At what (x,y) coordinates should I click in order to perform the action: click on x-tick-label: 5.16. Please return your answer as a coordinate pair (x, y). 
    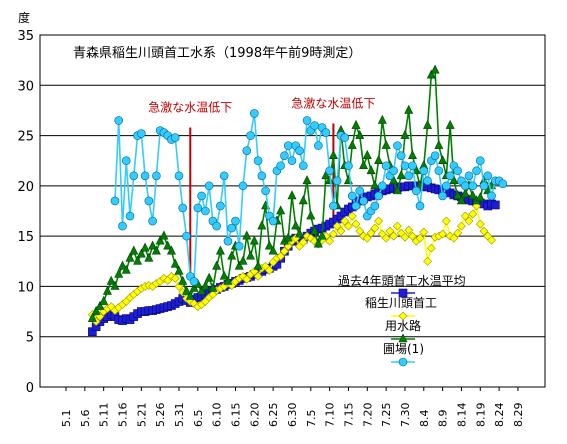
    Looking at the image, I should click on (122, 415).